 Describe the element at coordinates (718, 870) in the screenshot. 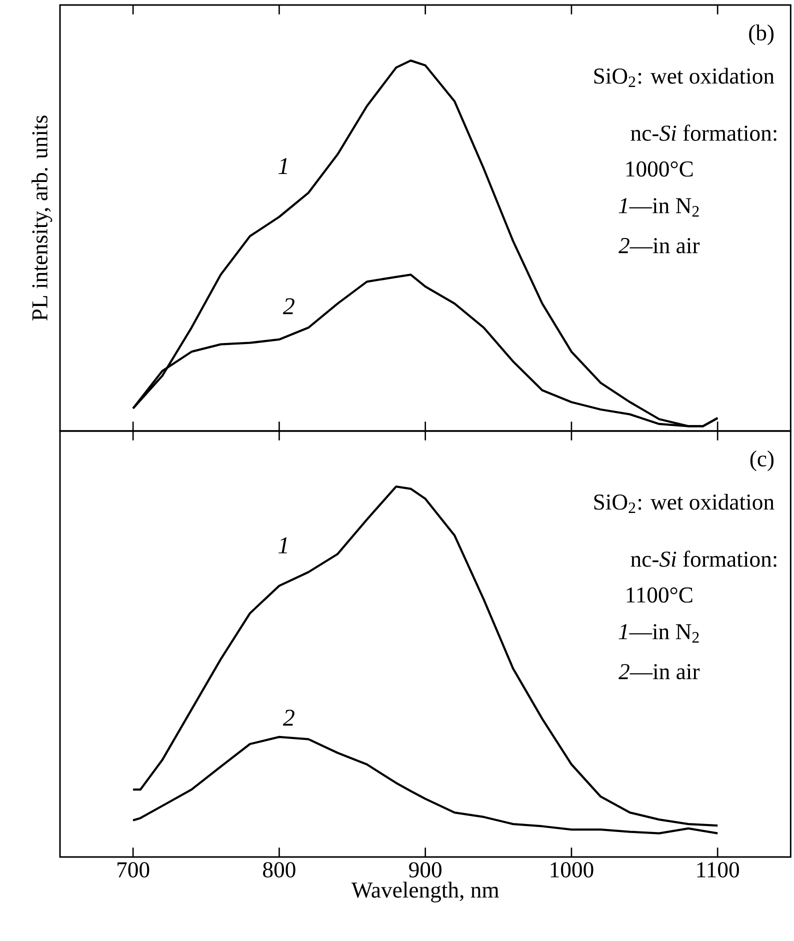

I see `x-tick-label: 1100` at that location.